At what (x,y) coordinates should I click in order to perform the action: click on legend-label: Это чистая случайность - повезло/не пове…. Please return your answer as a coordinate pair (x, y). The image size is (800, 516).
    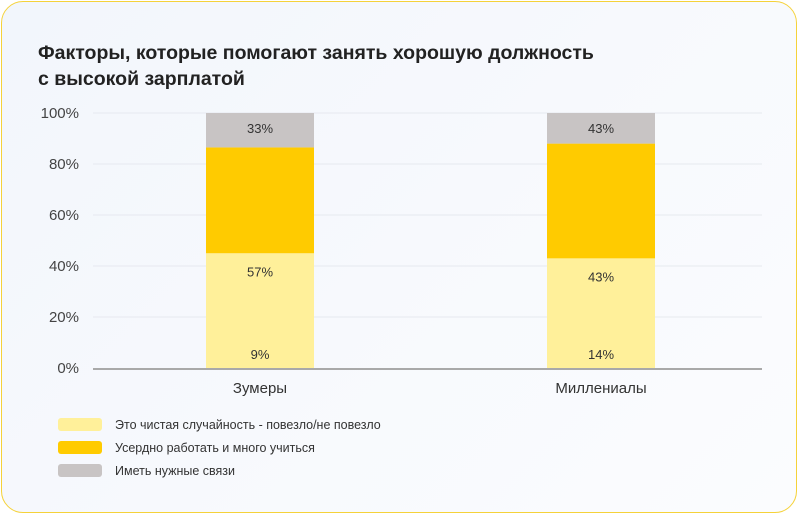
    Looking at the image, I should click on (248, 424).